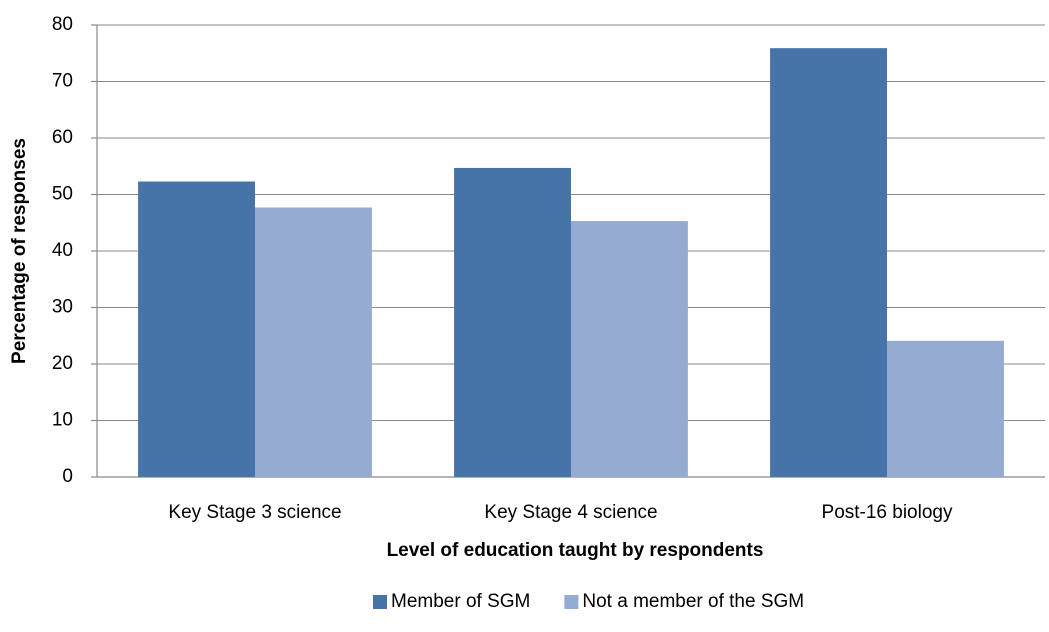 The image size is (1049, 632). Describe the element at coordinates (62, 250) in the screenshot. I see `y-tick-label: 40` at that location.